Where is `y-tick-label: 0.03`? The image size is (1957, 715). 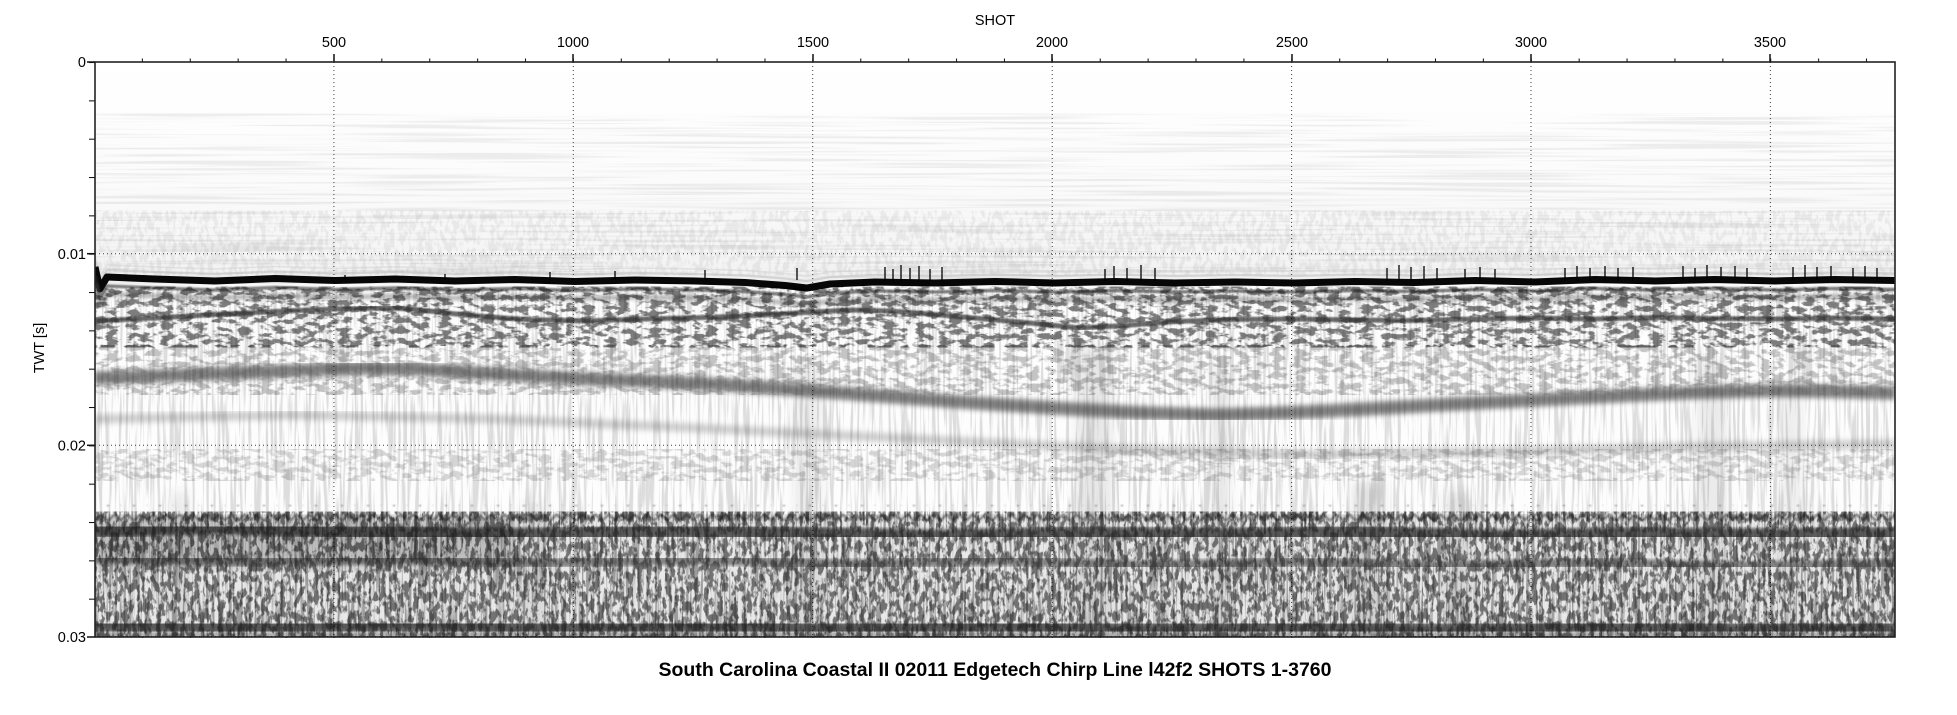
y-tick-label: 0.03 is located at coordinates (72, 638).